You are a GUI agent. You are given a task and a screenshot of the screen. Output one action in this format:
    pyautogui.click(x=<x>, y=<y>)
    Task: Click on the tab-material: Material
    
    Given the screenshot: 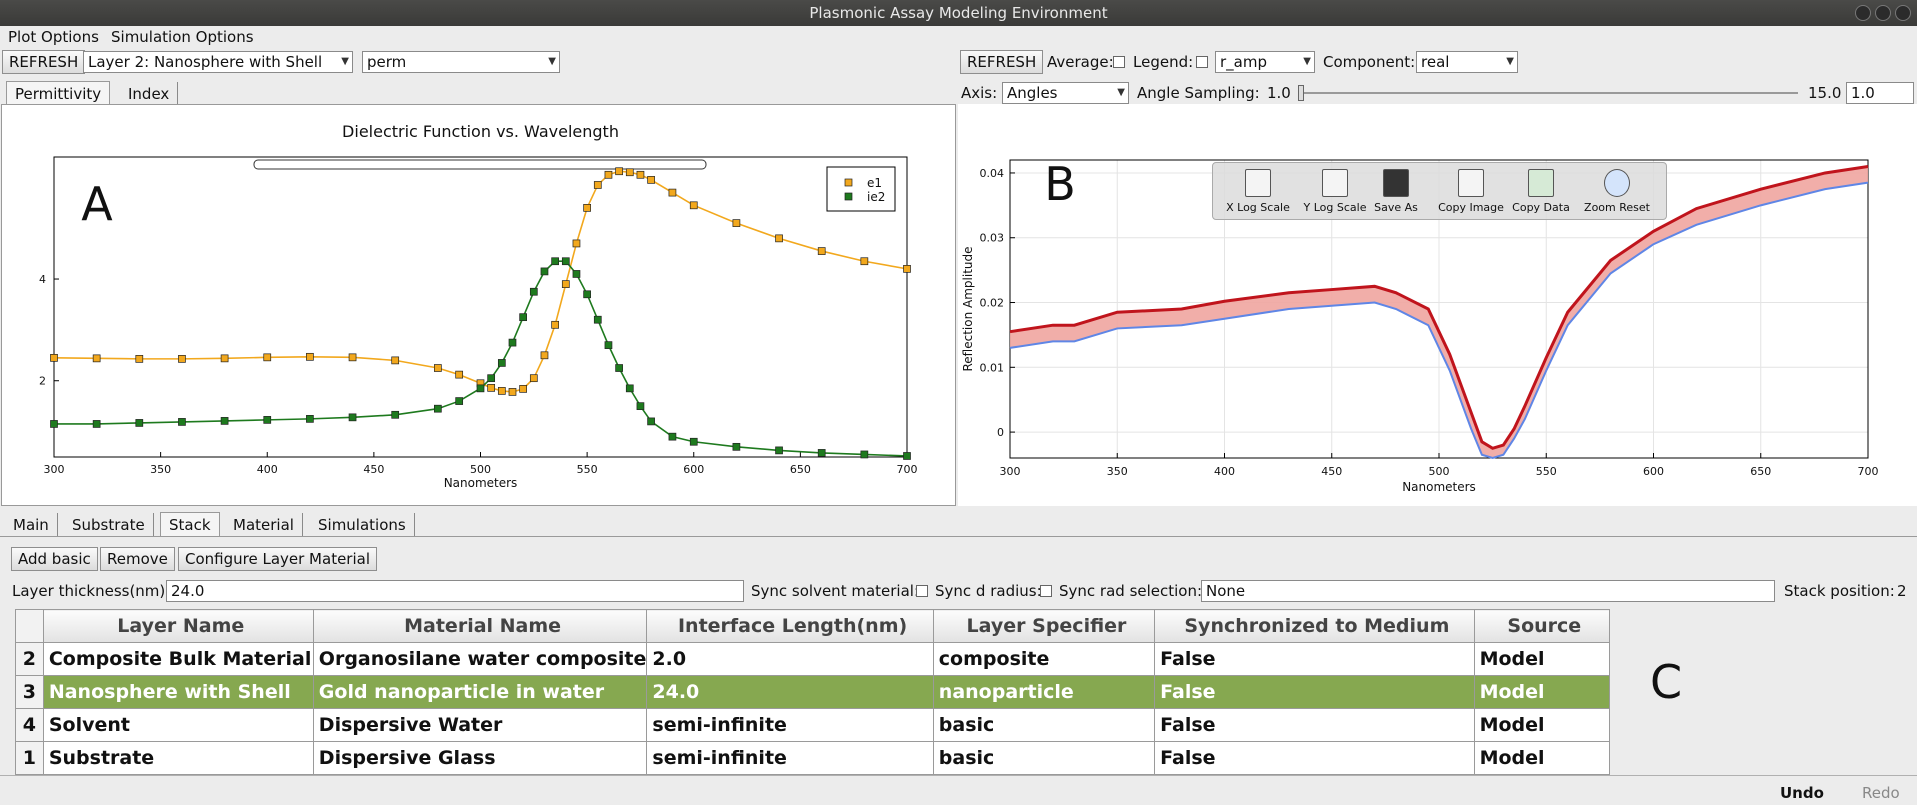 What is the action you would take?
    pyautogui.click(x=264, y=525)
    